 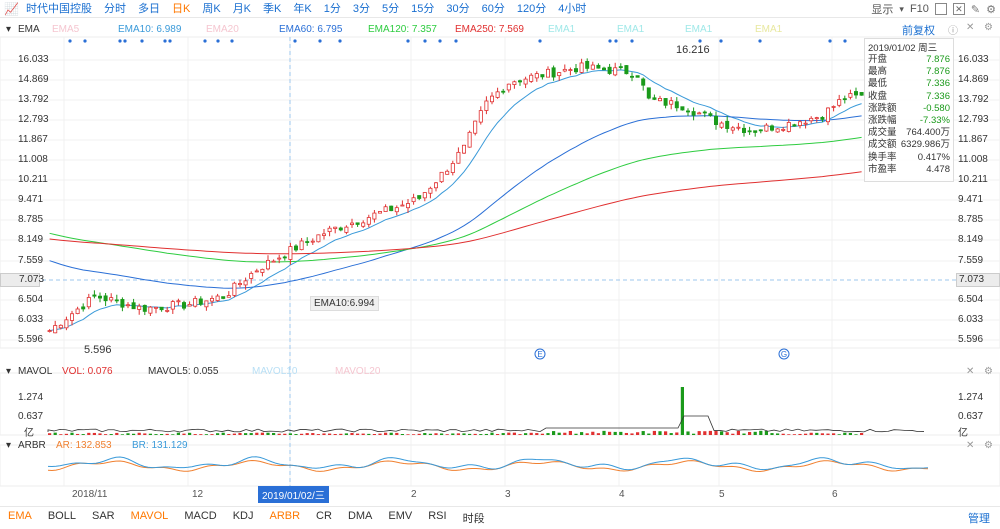 What do you see at coordinates (324, 516) in the screenshot?
I see `indicator-cr: CR` at bounding box center [324, 516].